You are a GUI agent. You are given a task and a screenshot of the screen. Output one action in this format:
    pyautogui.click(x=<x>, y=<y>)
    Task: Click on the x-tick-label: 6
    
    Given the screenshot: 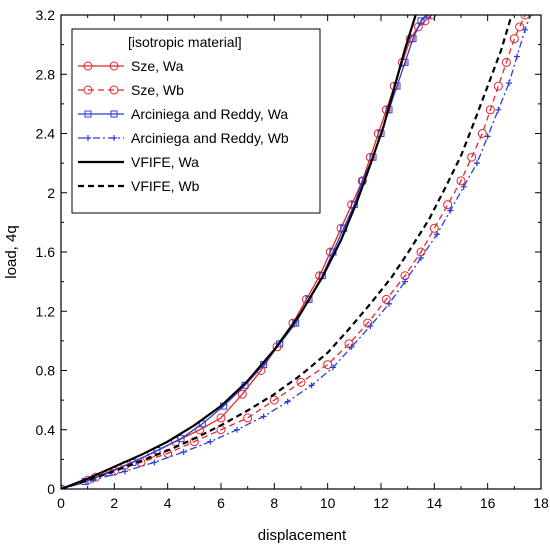 What is the action you would take?
    pyautogui.click(x=221, y=503)
    